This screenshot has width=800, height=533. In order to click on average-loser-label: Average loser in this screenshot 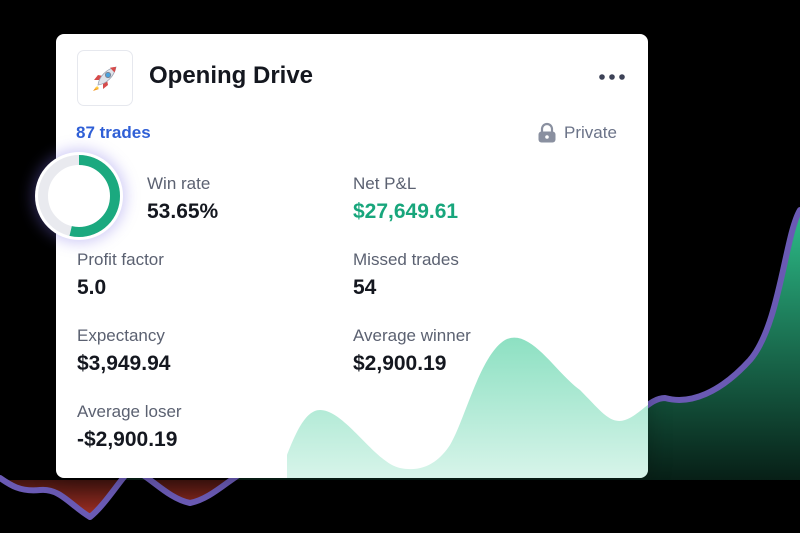, I will do `click(129, 411)`.